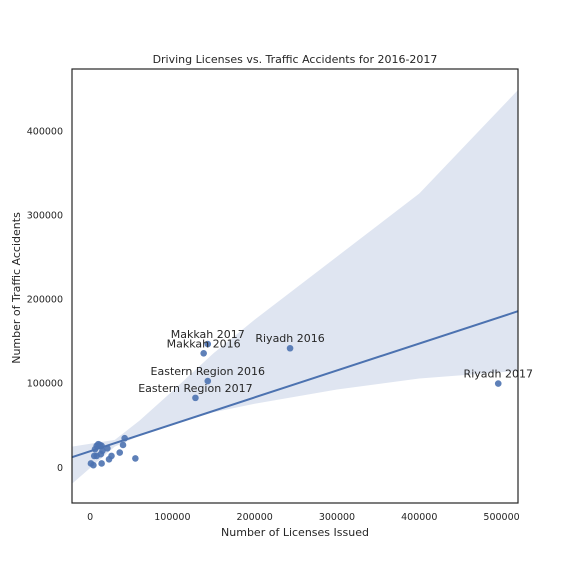  Describe the element at coordinates (90, 517) in the screenshot. I see `x-tick-label: 0` at that location.